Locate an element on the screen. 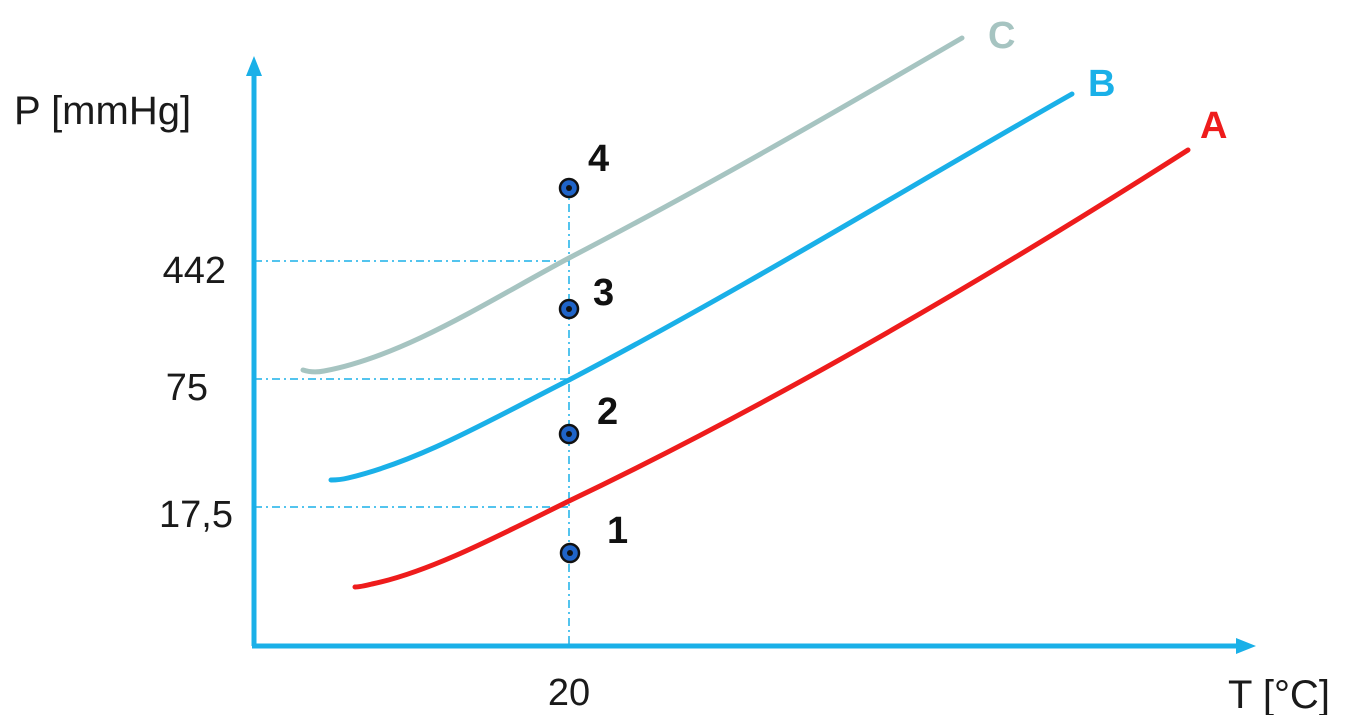 The image size is (1345, 715). state-point-4-dot is located at coordinates (569, 188).